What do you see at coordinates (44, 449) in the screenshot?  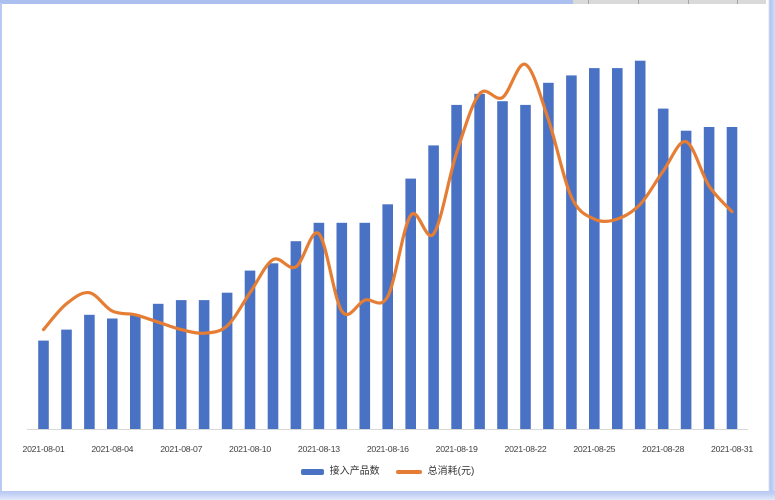 I see `x-axis-label: 2021-08-01` at bounding box center [44, 449].